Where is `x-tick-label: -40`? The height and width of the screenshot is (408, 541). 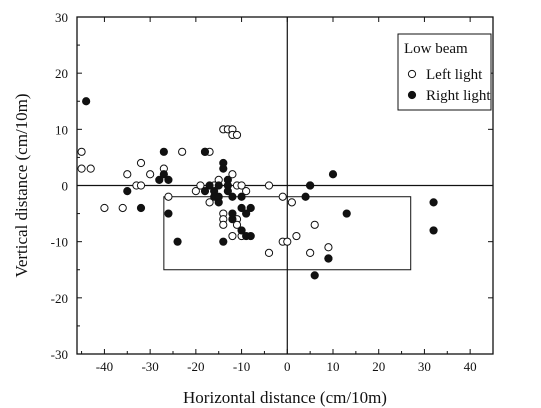 x-tick-label: -40 is located at coordinates (104, 366).